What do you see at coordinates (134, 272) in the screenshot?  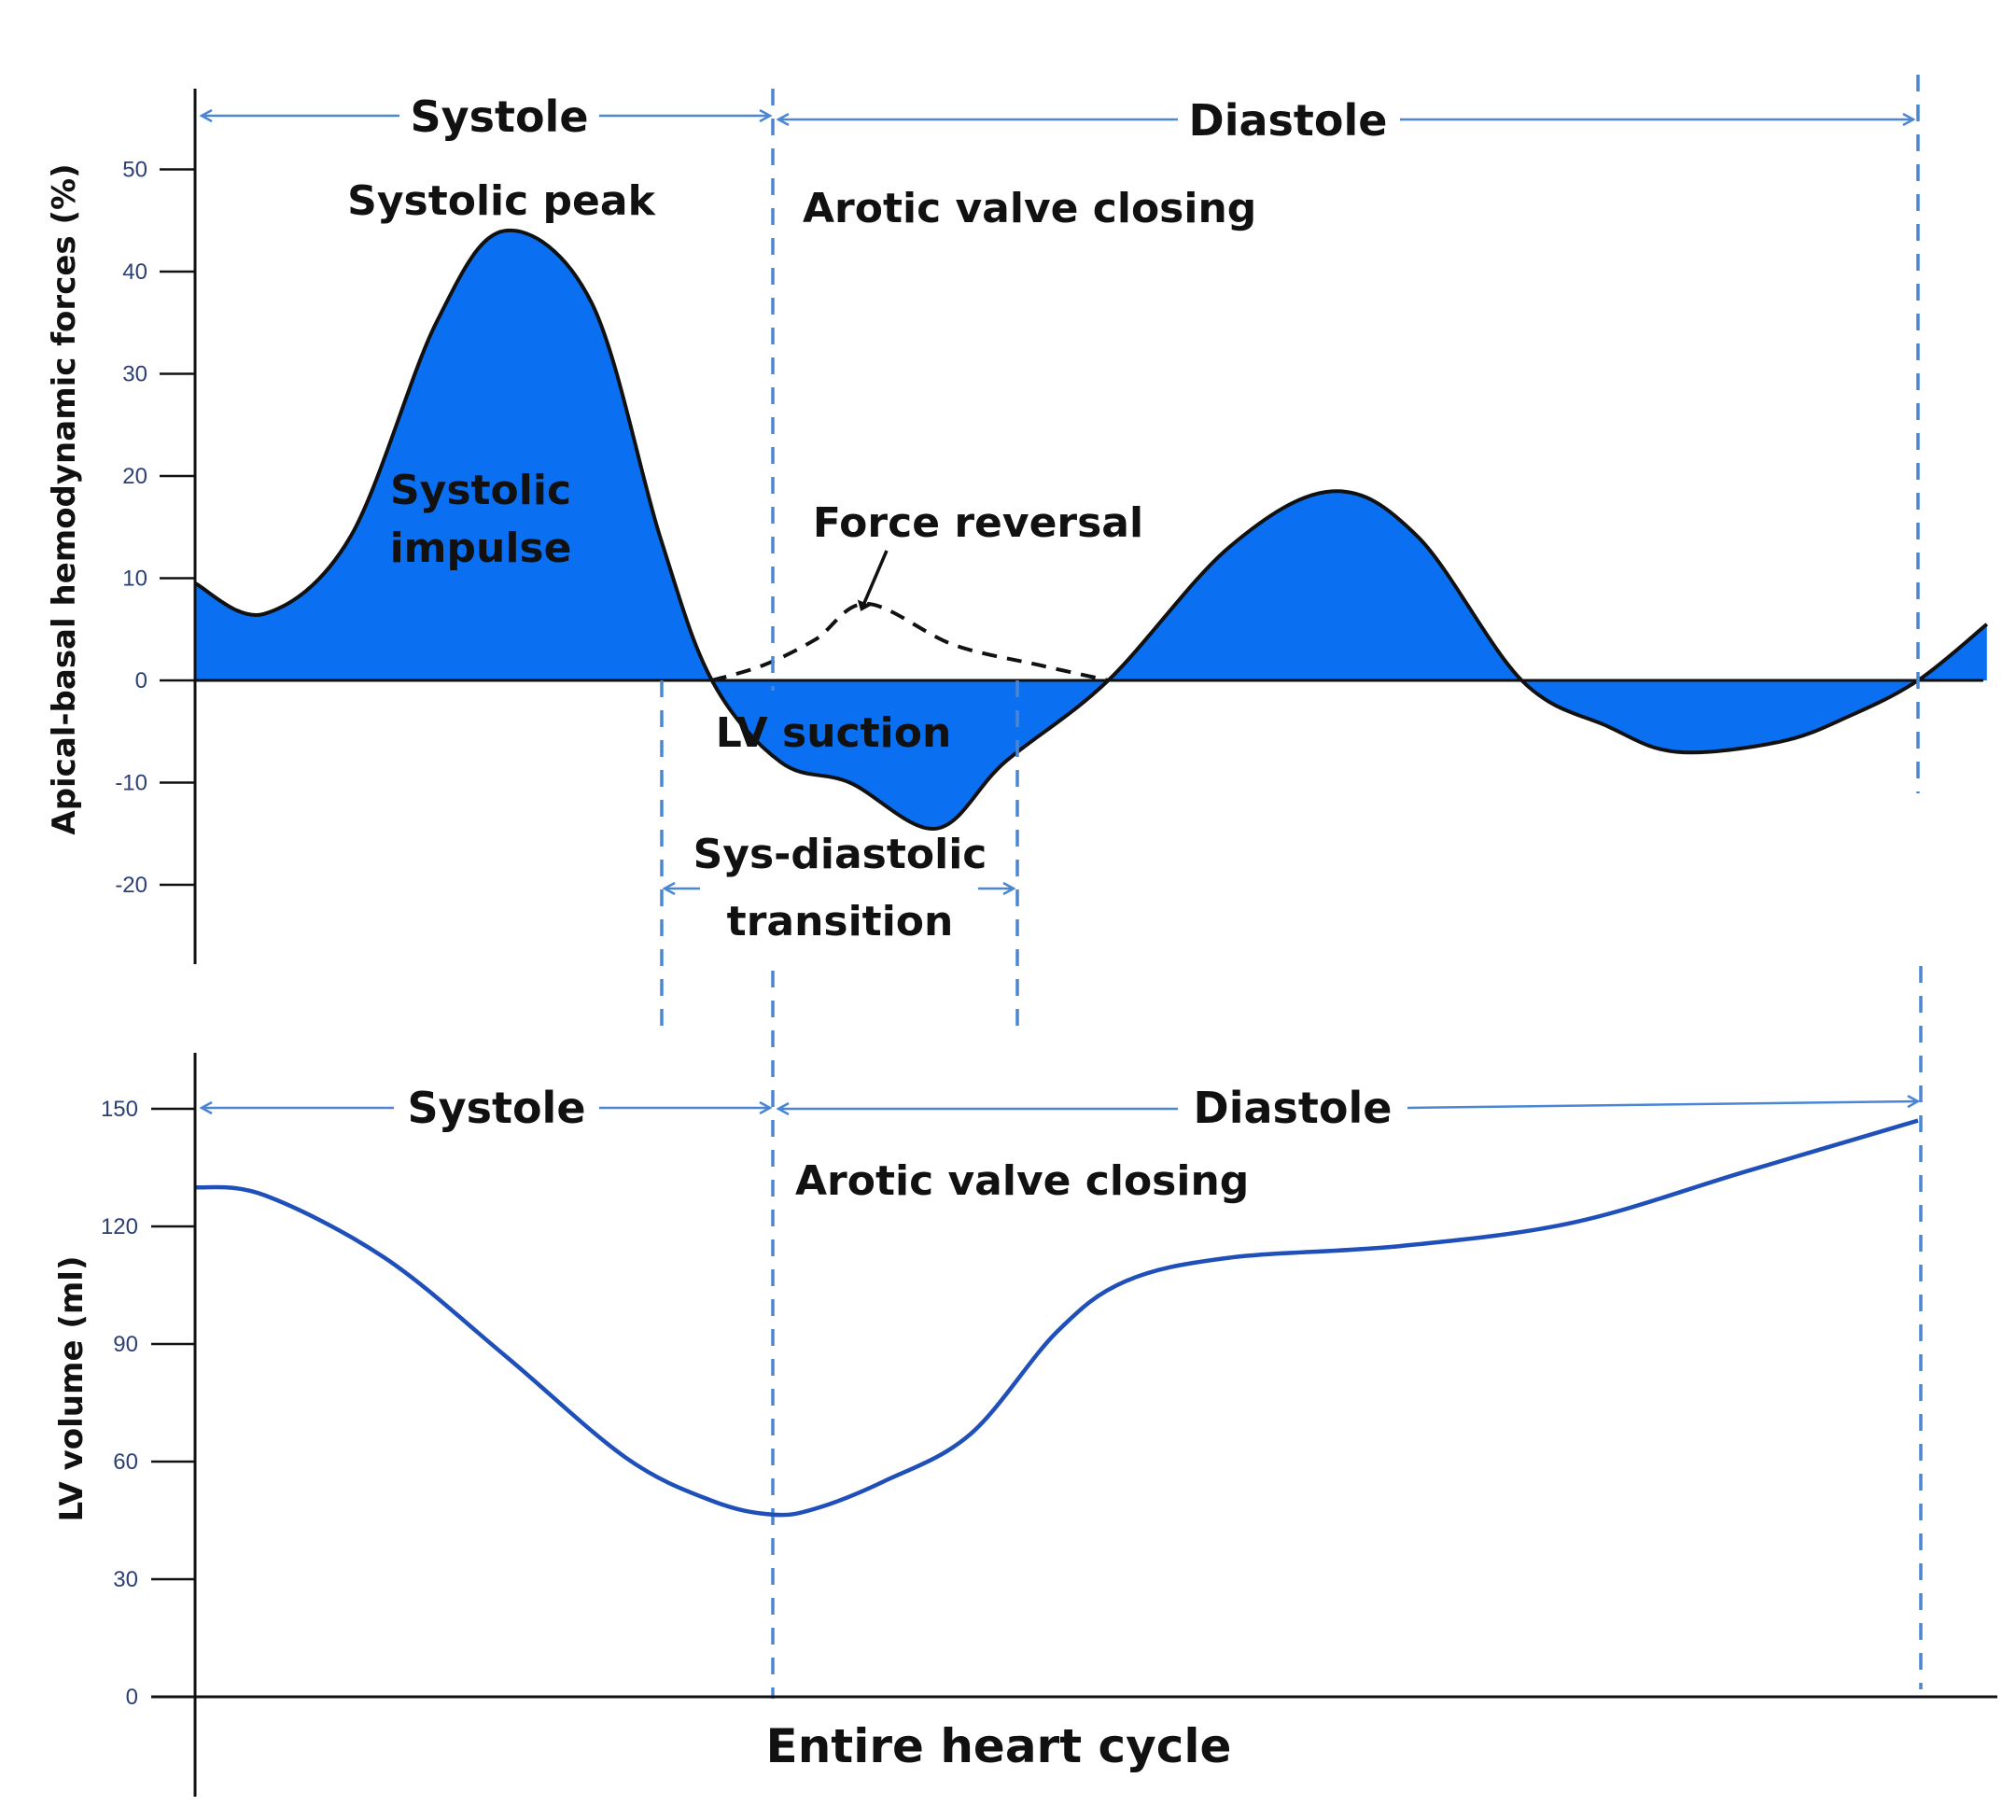 I see `forces-y-tick-label: 40` at bounding box center [134, 272].